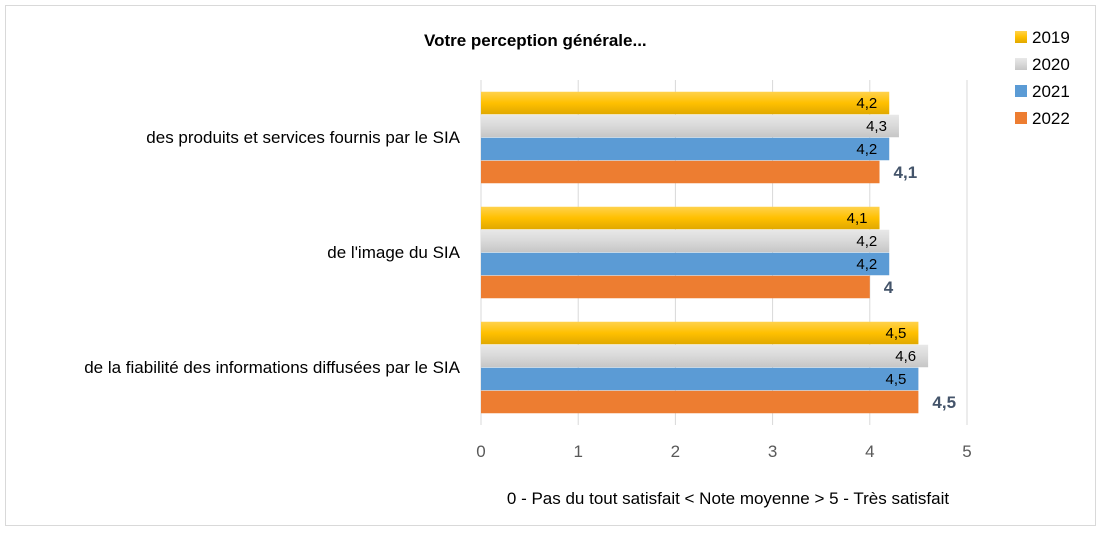 This screenshot has width=1103, height=535. What do you see at coordinates (1051, 91) in the screenshot?
I see `legend-label: 2021` at bounding box center [1051, 91].